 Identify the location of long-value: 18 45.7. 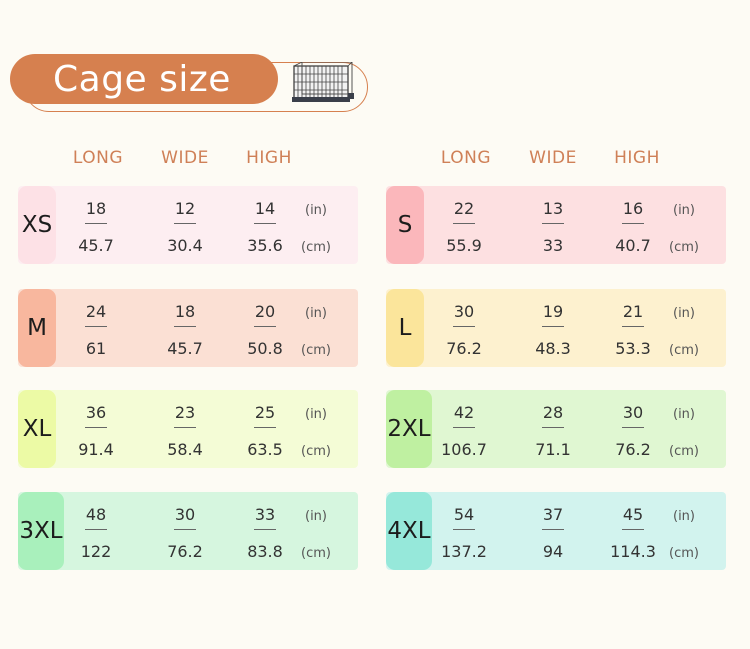
(96, 225).